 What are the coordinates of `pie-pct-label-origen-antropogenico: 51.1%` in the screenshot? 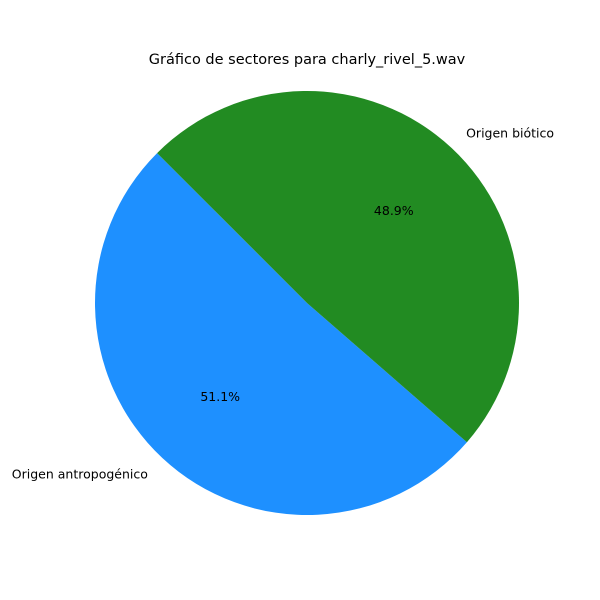 It's located at (220, 396).